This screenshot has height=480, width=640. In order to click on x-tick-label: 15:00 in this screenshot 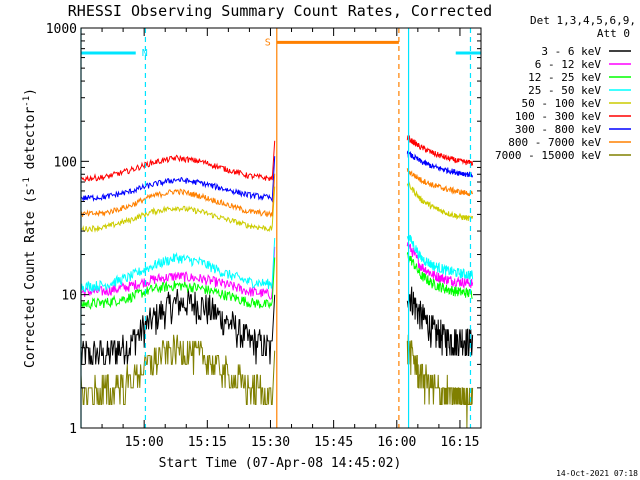, I will do `click(144, 442)`.